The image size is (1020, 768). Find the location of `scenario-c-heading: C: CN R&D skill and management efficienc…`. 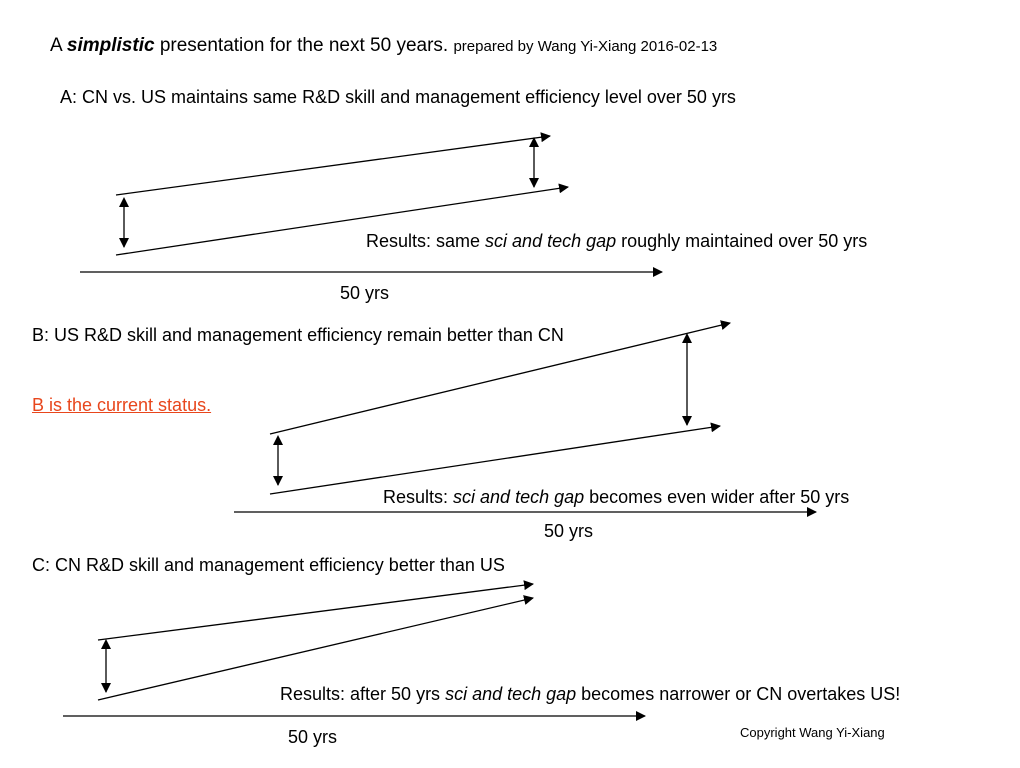

scenario-c-heading: C: CN R&D skill and management efficienc… is located at coordinates (268, 565).